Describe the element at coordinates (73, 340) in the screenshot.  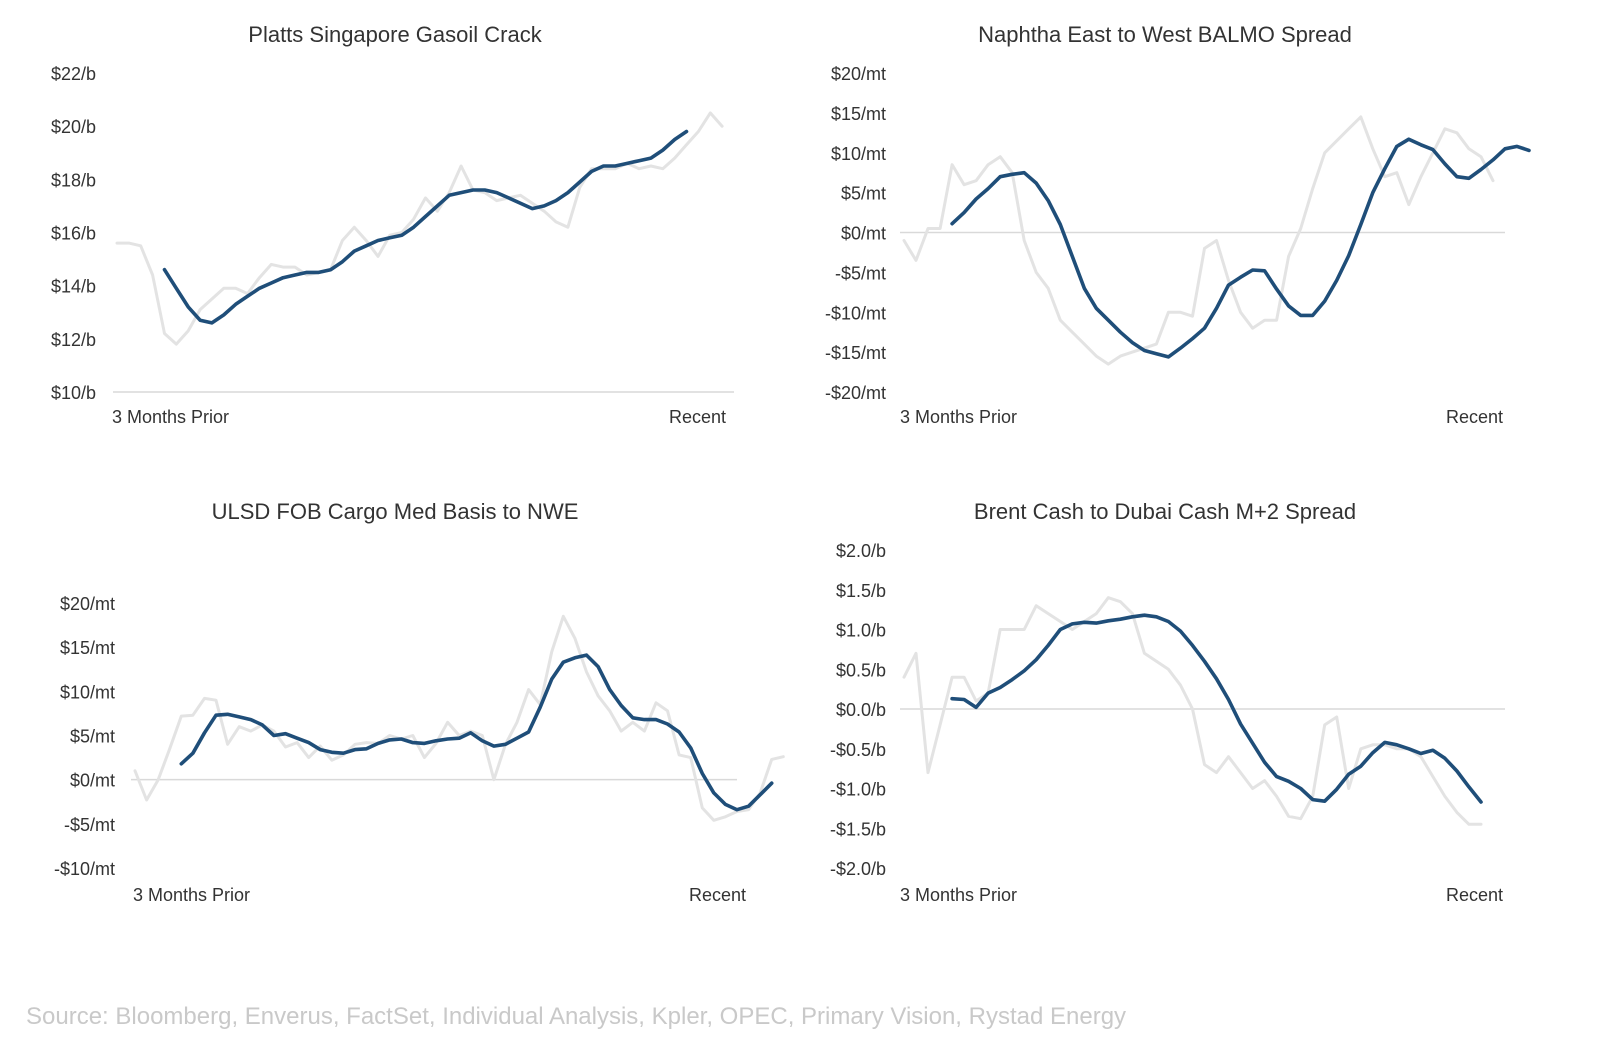
I see `y-tick-label: $12/b` at that location.